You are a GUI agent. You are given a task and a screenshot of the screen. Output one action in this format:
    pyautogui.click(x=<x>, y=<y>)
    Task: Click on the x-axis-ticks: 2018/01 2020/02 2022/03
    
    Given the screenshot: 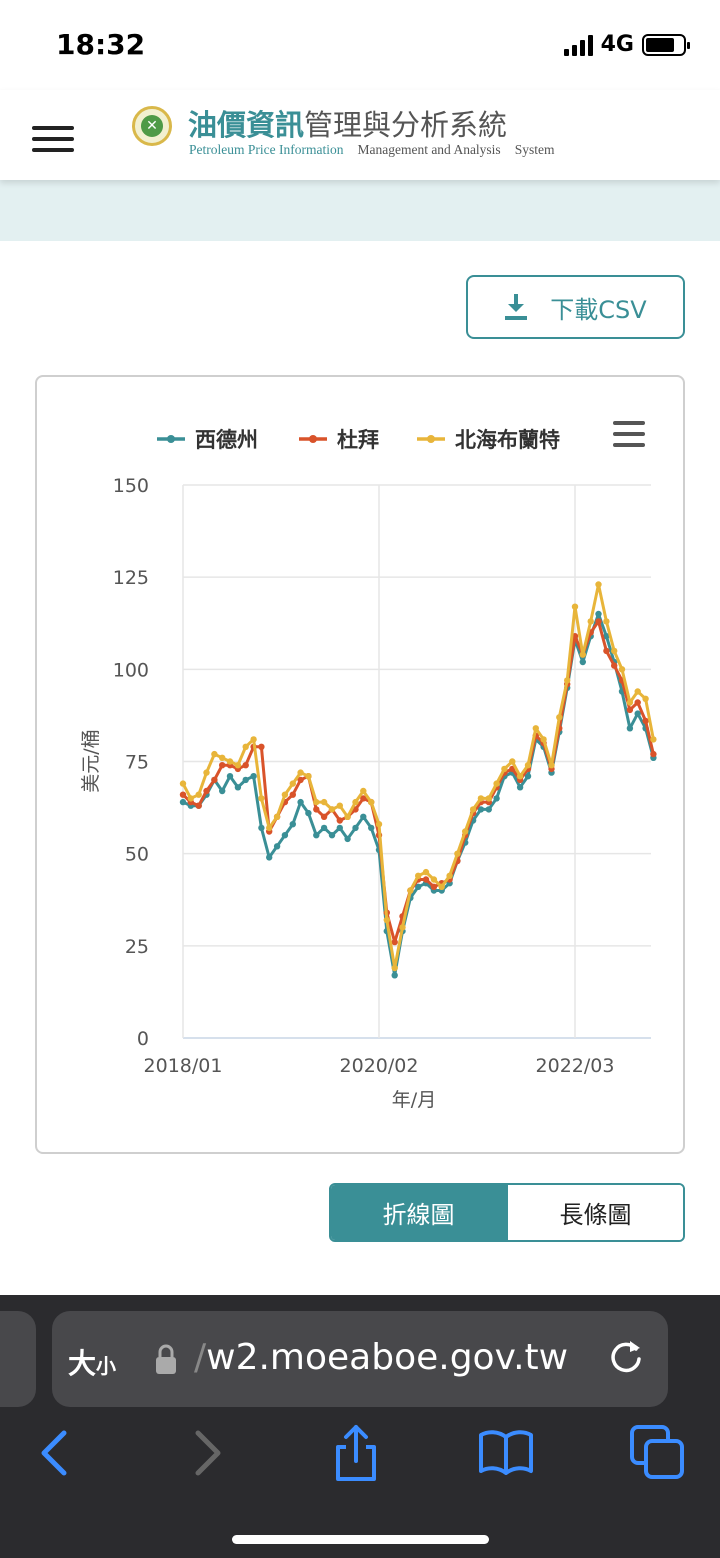 What is the action you would take?
    pyautogui.click(x=379, y=1066)
    